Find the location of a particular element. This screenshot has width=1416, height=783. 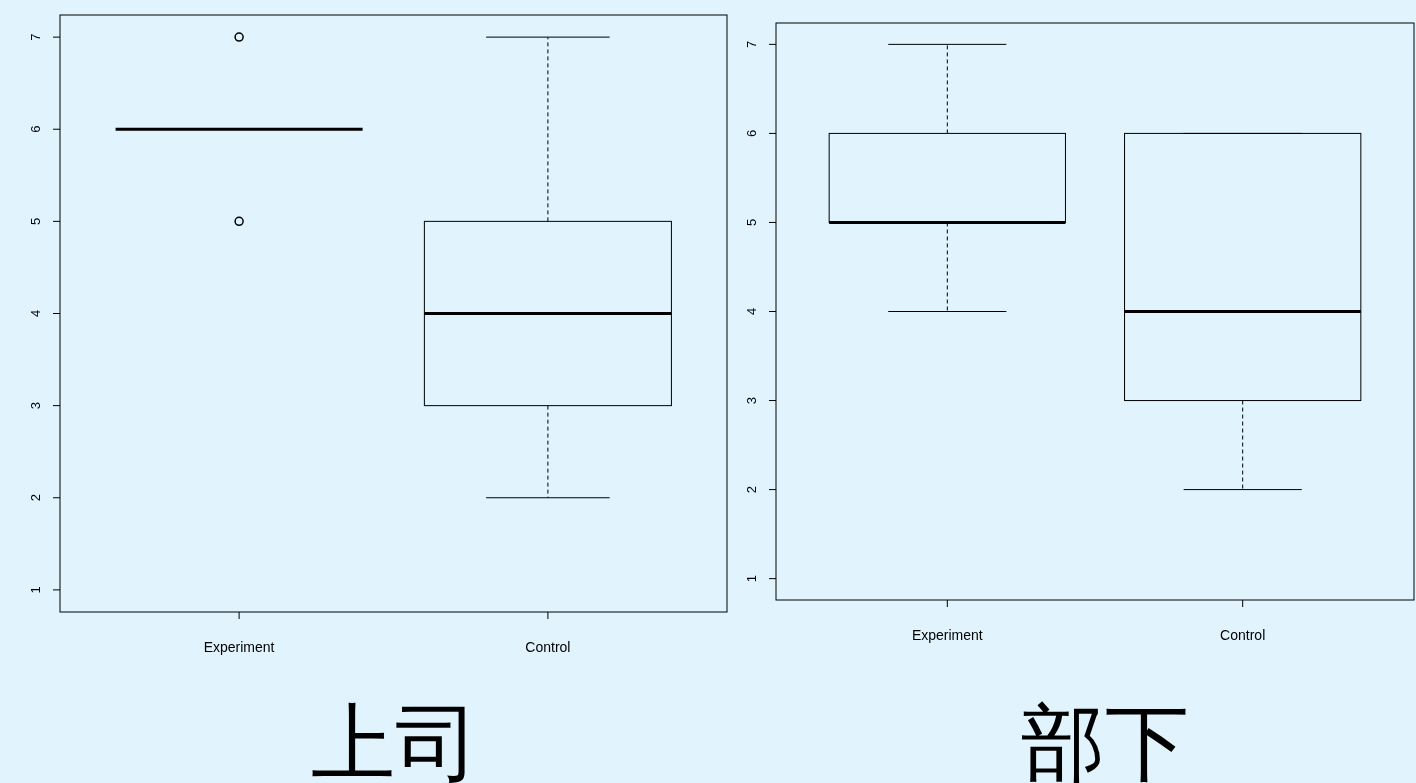

x-axis-title: 上司 is located at coordinates (395, 738).